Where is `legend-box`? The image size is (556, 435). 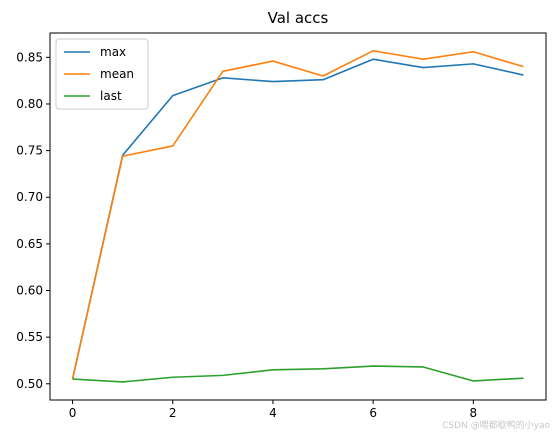
legend-box is located at coordinates (102, 74).